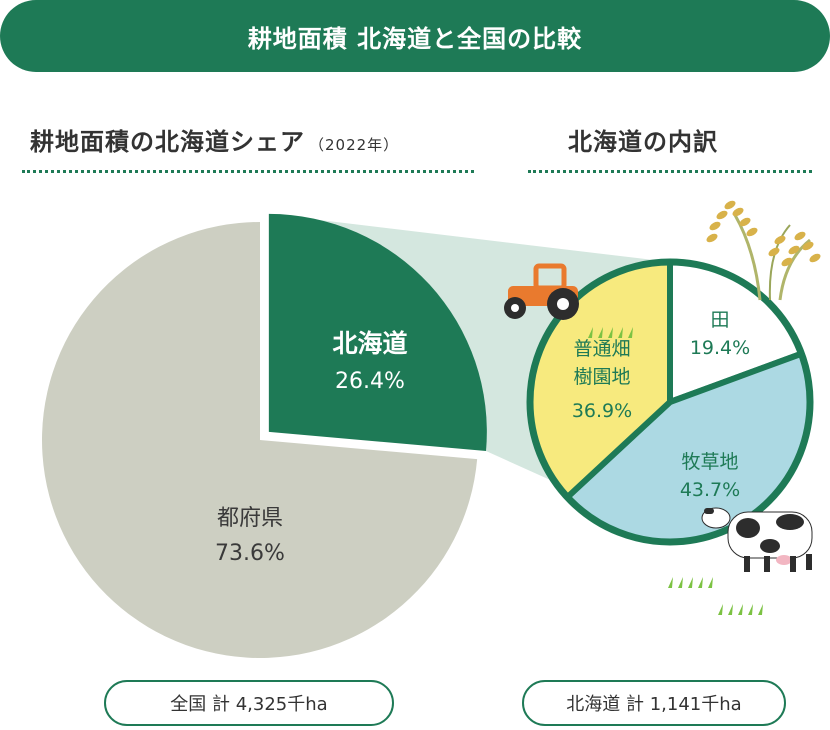 The image size is (830, 730). What do you see at coordinates (602, 411) in the screenshot?
I see `label-field-value: 36.9%` at bounding box center [602, 411].